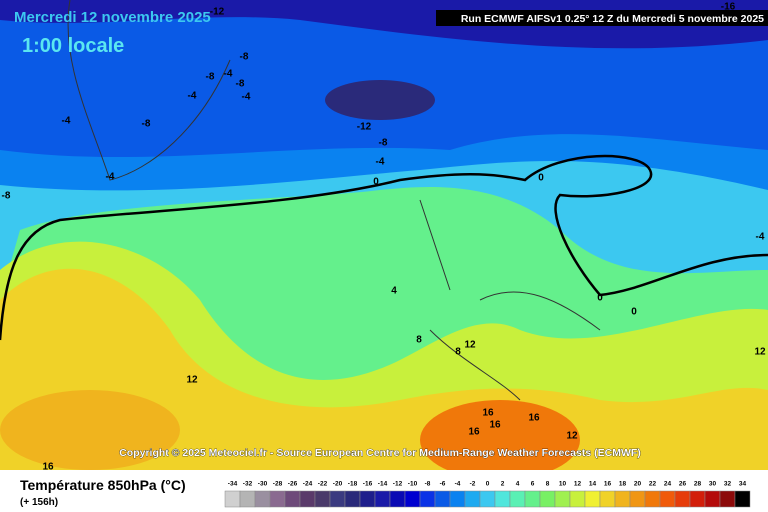 The width and height of the screenshot is (768, 512). I want to click on legend-tick-label: 8, so click(548, 484).